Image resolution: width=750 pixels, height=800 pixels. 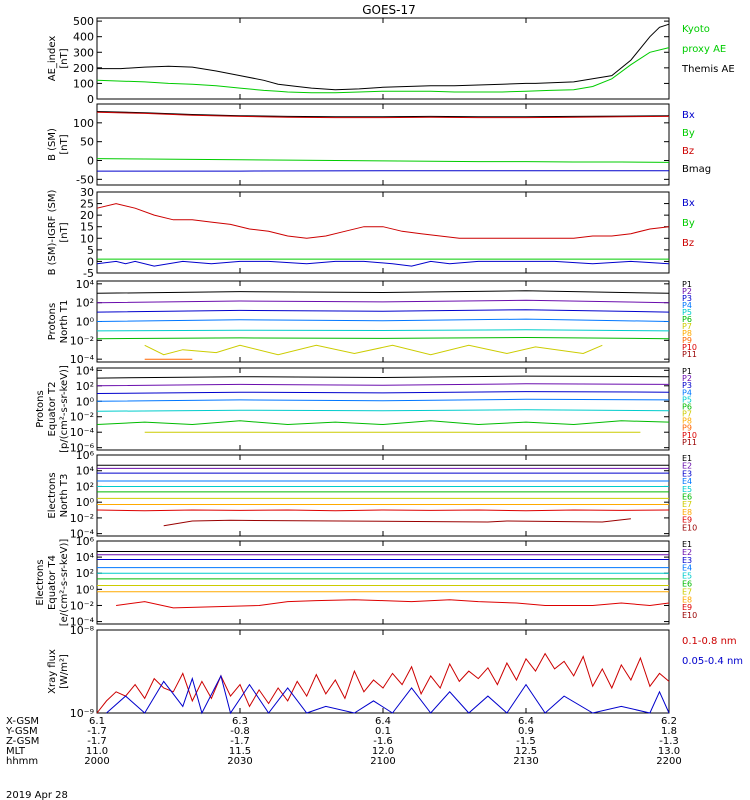 What do you see at coordinates (239, 761) in the screenshot?
I see `x-axis-value: 2030` at bounding box center [239, 761].